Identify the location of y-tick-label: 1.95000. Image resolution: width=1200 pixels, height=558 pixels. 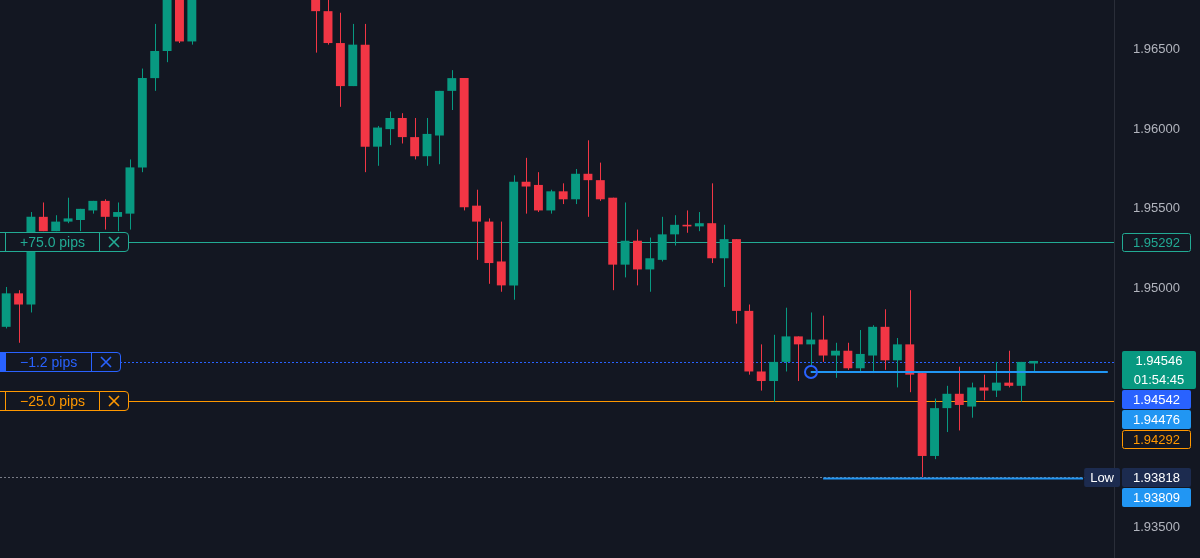
(1156, 288).